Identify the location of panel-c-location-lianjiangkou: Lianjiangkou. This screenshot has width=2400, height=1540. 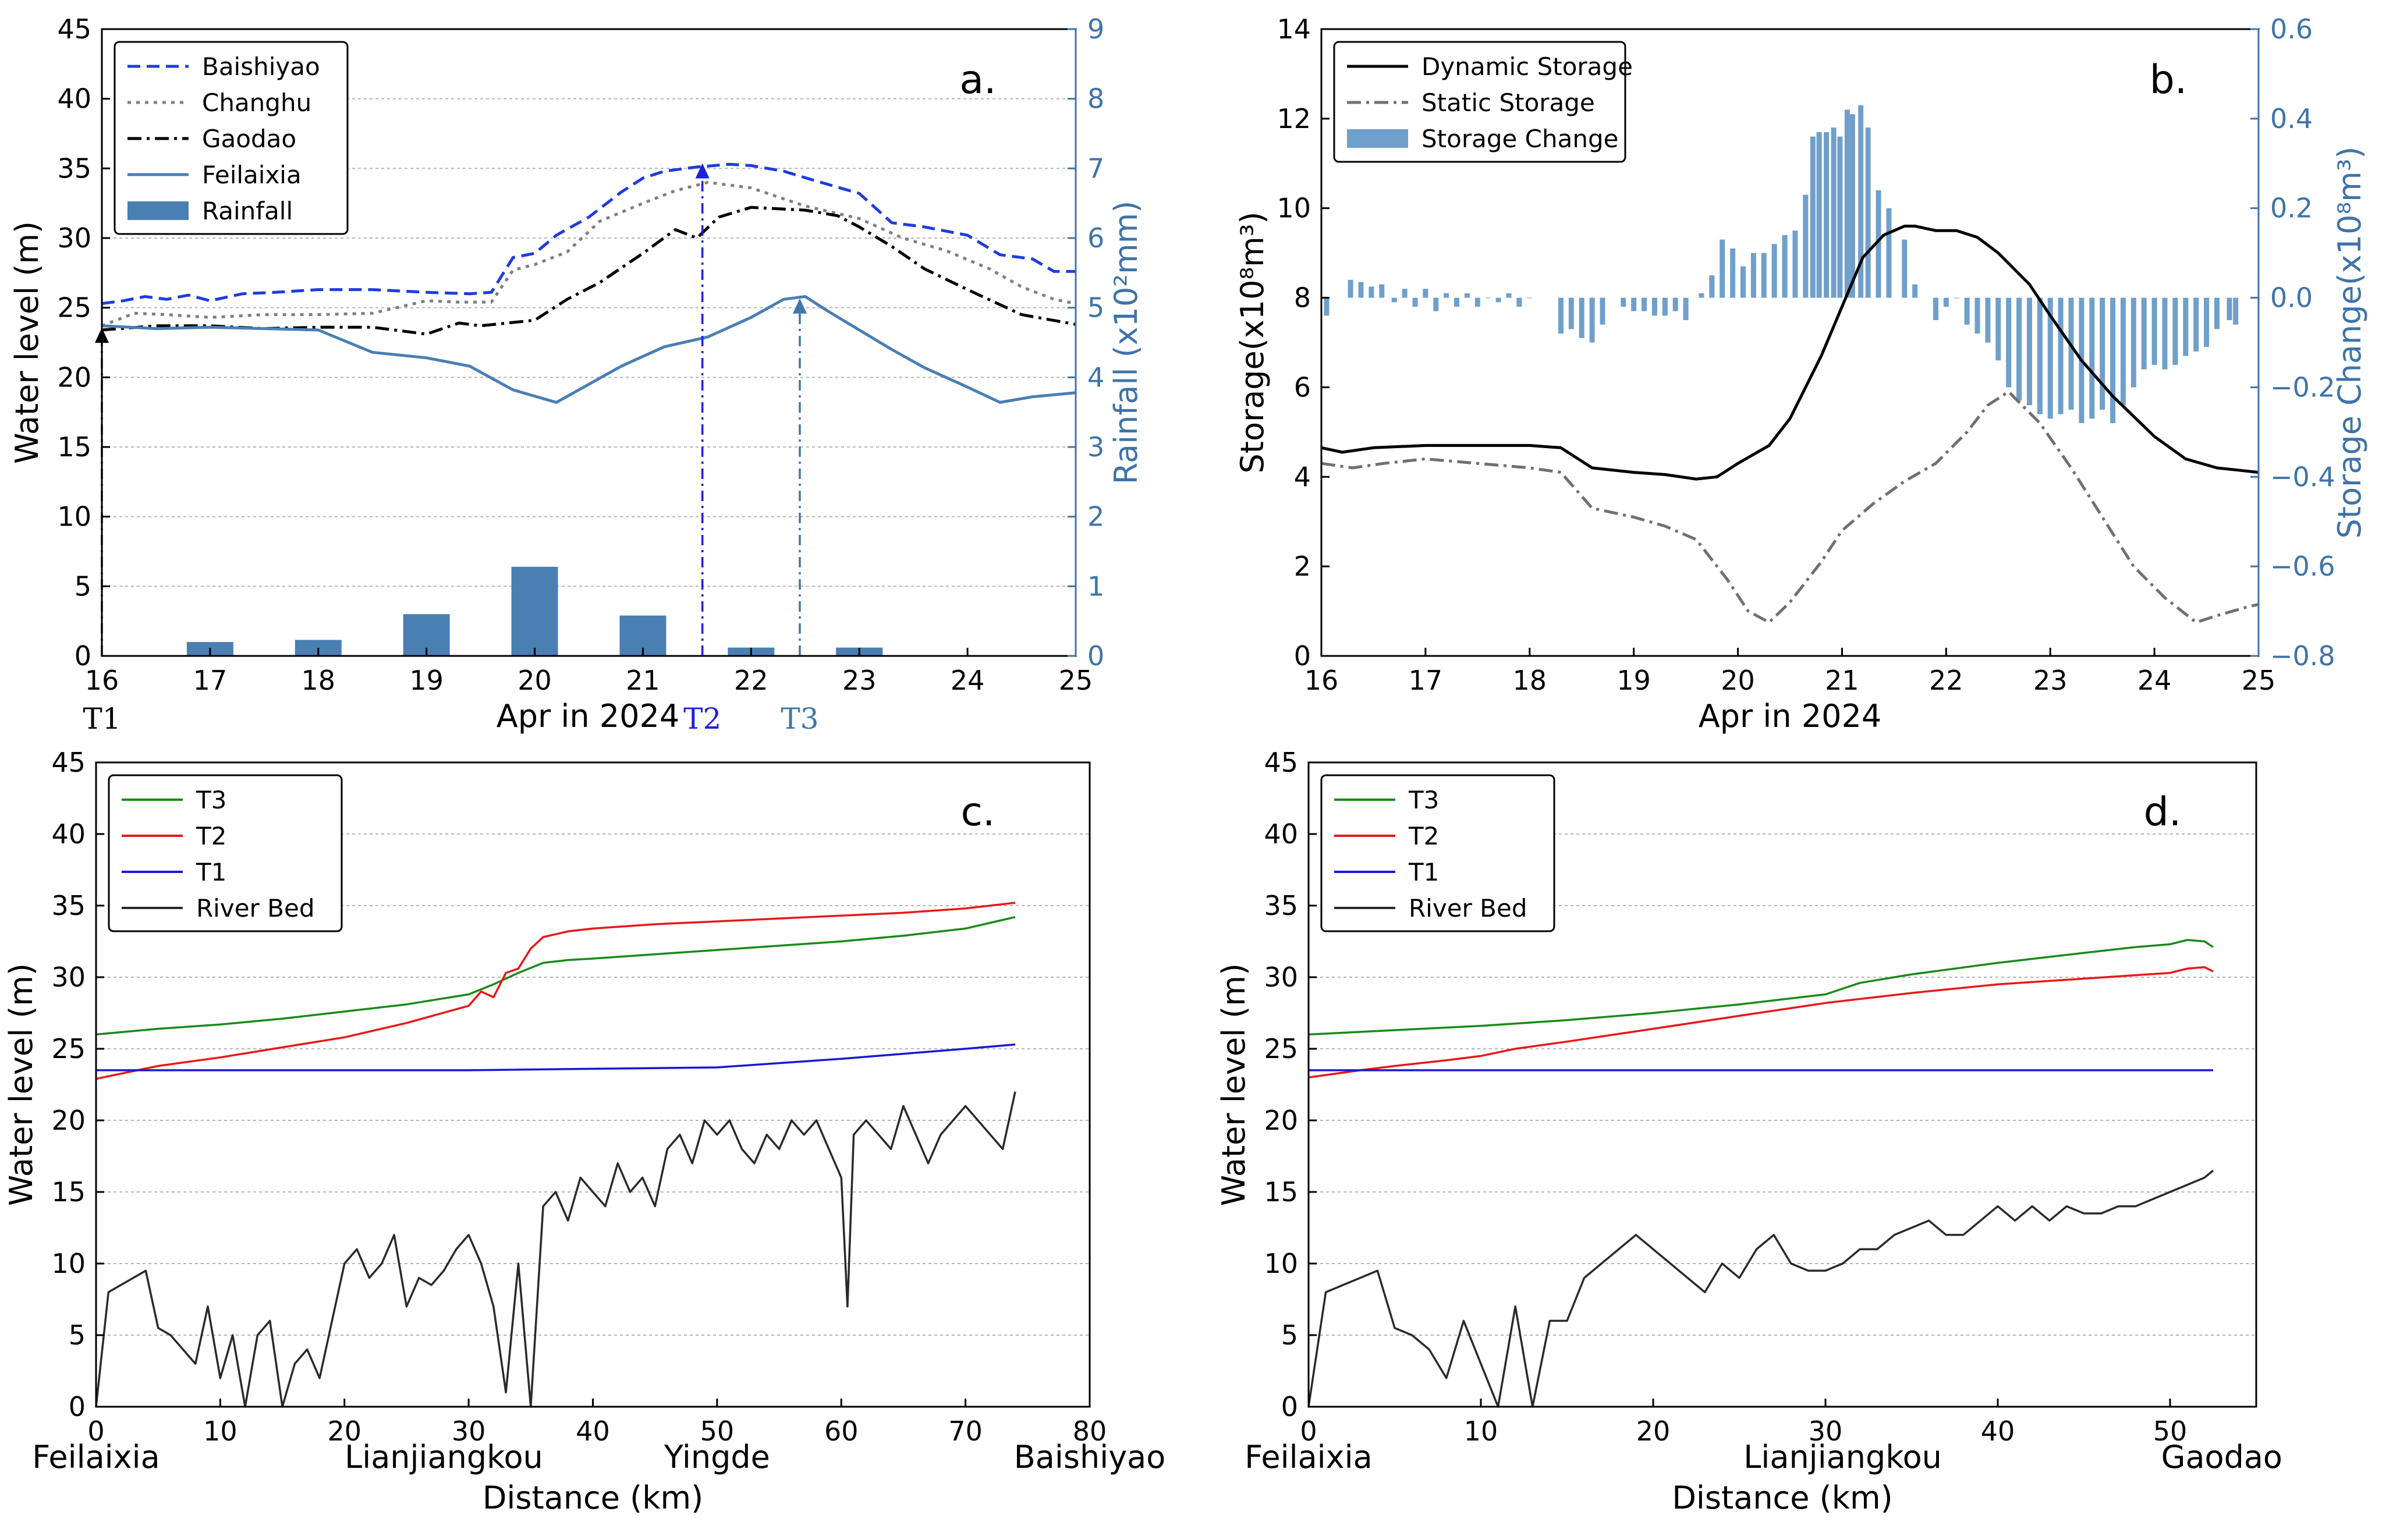
(444, 1457).